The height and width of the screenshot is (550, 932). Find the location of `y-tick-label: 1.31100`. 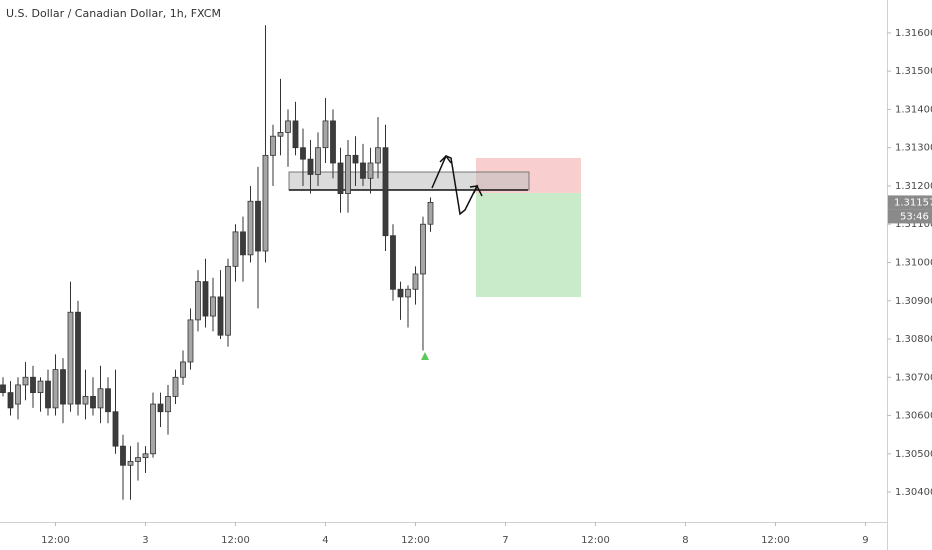

y-tick-label: 1.31100 is located at coordinates (913, 224).